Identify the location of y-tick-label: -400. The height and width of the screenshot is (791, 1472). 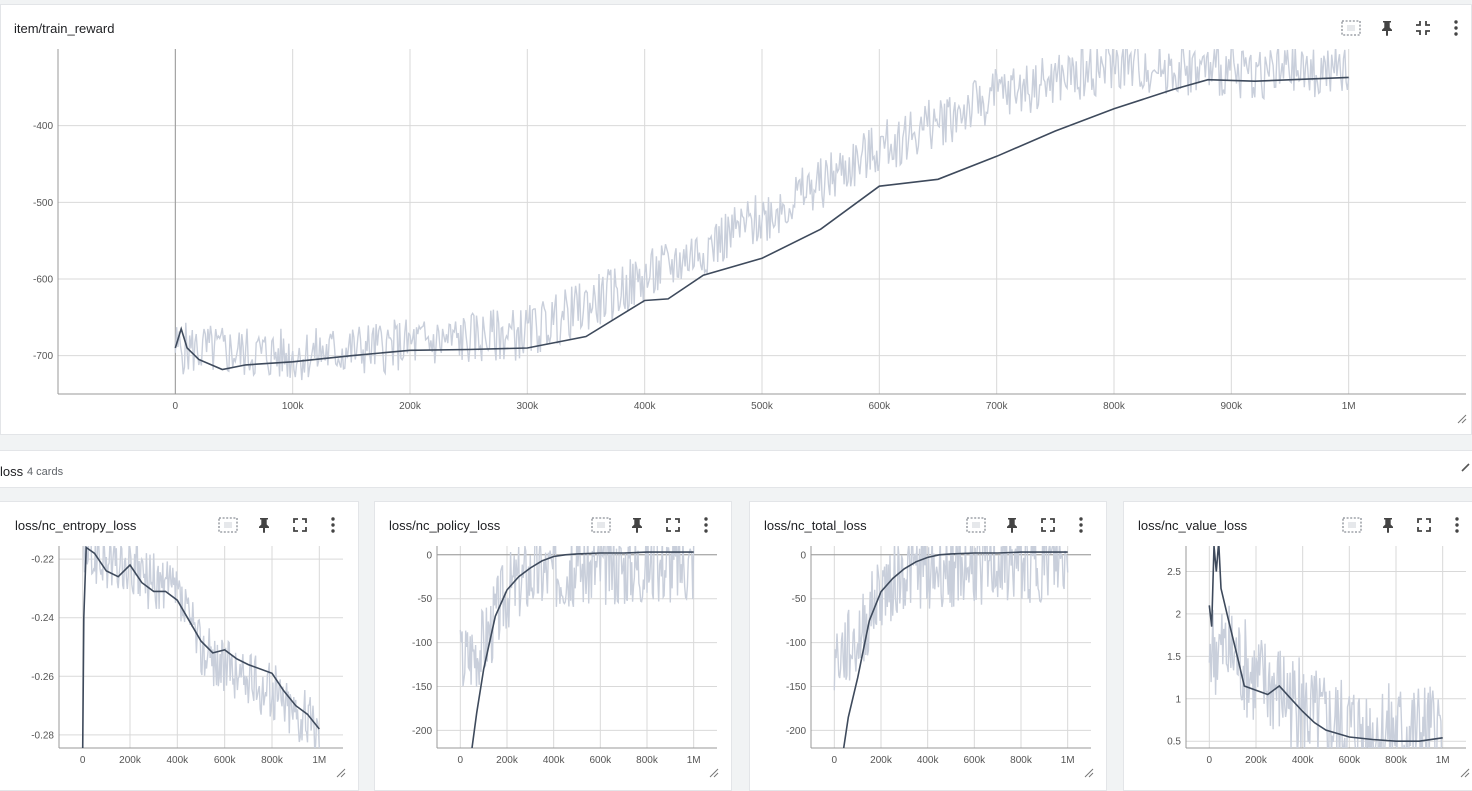
(43, 126).